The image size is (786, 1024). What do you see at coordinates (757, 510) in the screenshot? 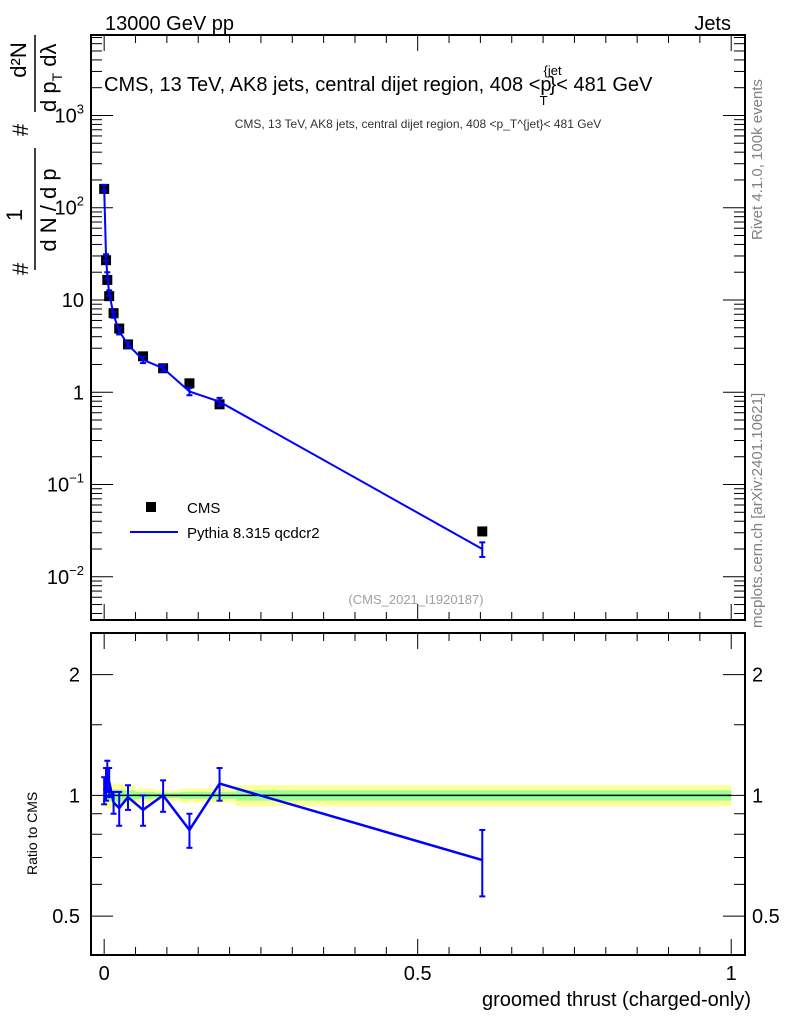
I see `mcplots-label: mcplots.cern.ch [arXiv:2401.10621]` at bounding box center [757, 510].